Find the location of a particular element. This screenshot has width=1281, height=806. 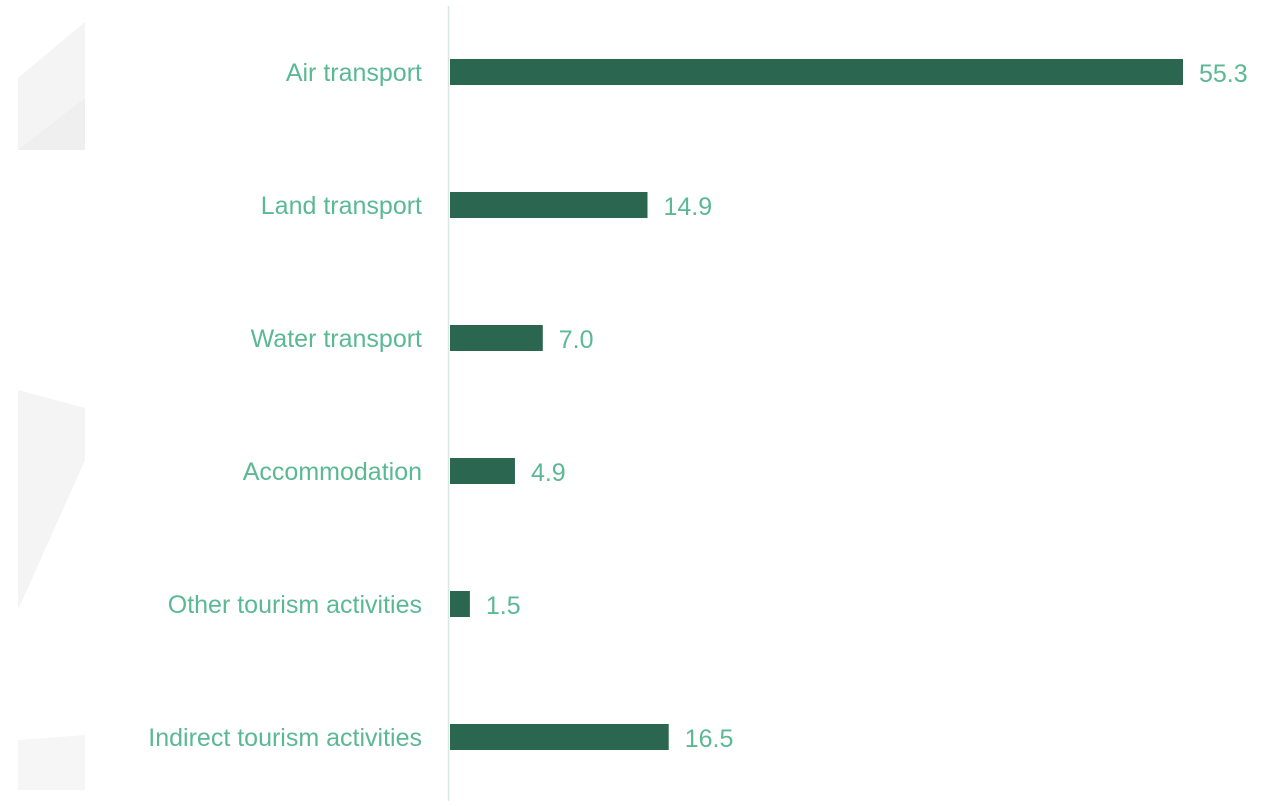

category-label: Other tourism activities is located at coordinates (295, 605).